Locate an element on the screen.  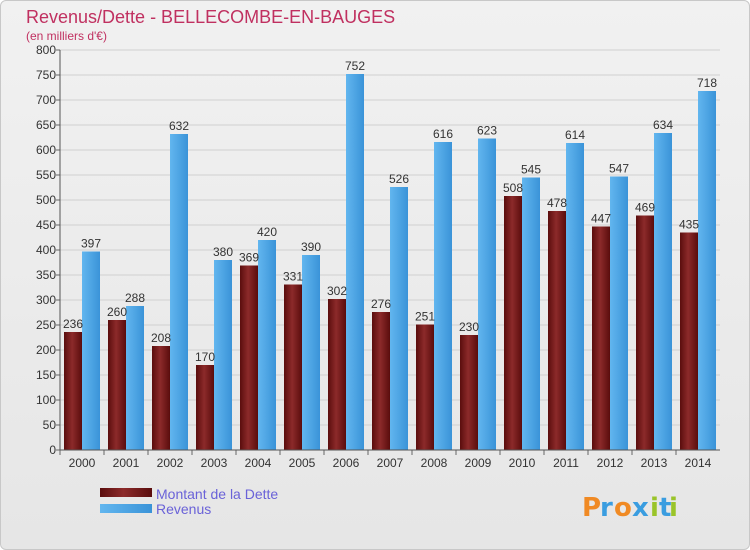
data-label: 260 is located at coordinates (117, 312).